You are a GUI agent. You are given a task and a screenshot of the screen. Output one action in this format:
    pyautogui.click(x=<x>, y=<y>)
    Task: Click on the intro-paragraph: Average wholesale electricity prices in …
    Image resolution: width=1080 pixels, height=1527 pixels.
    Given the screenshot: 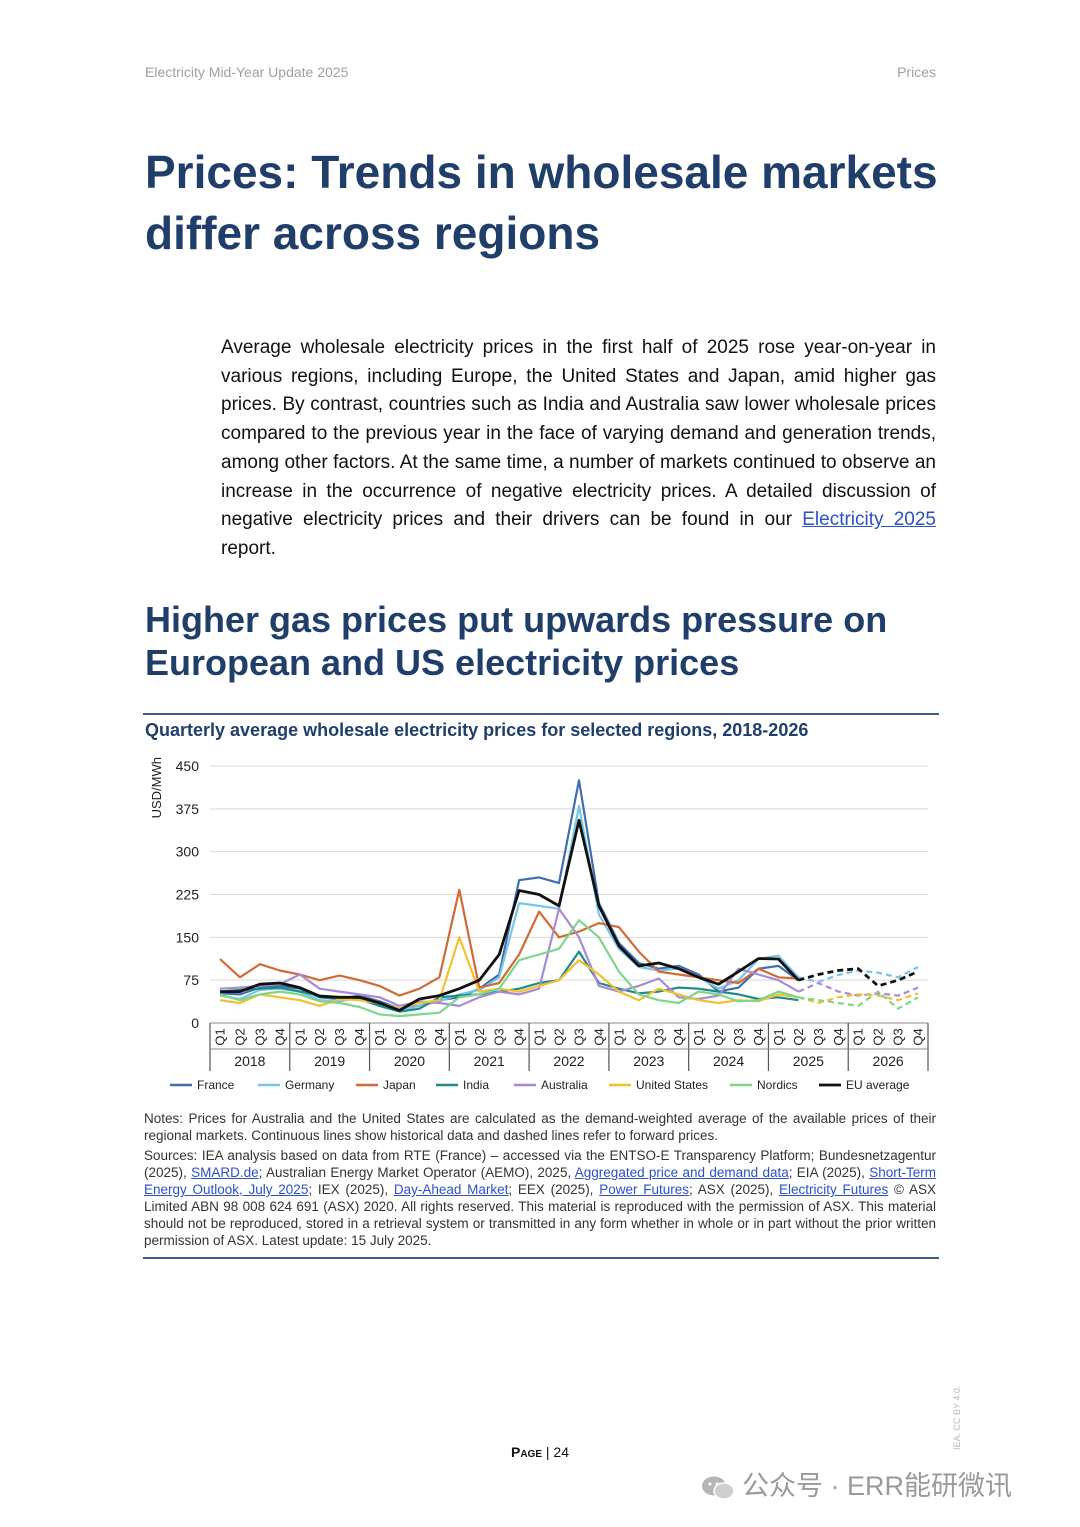 What is the action you would take?
    pyautogui.click(x=578, y=449)
    